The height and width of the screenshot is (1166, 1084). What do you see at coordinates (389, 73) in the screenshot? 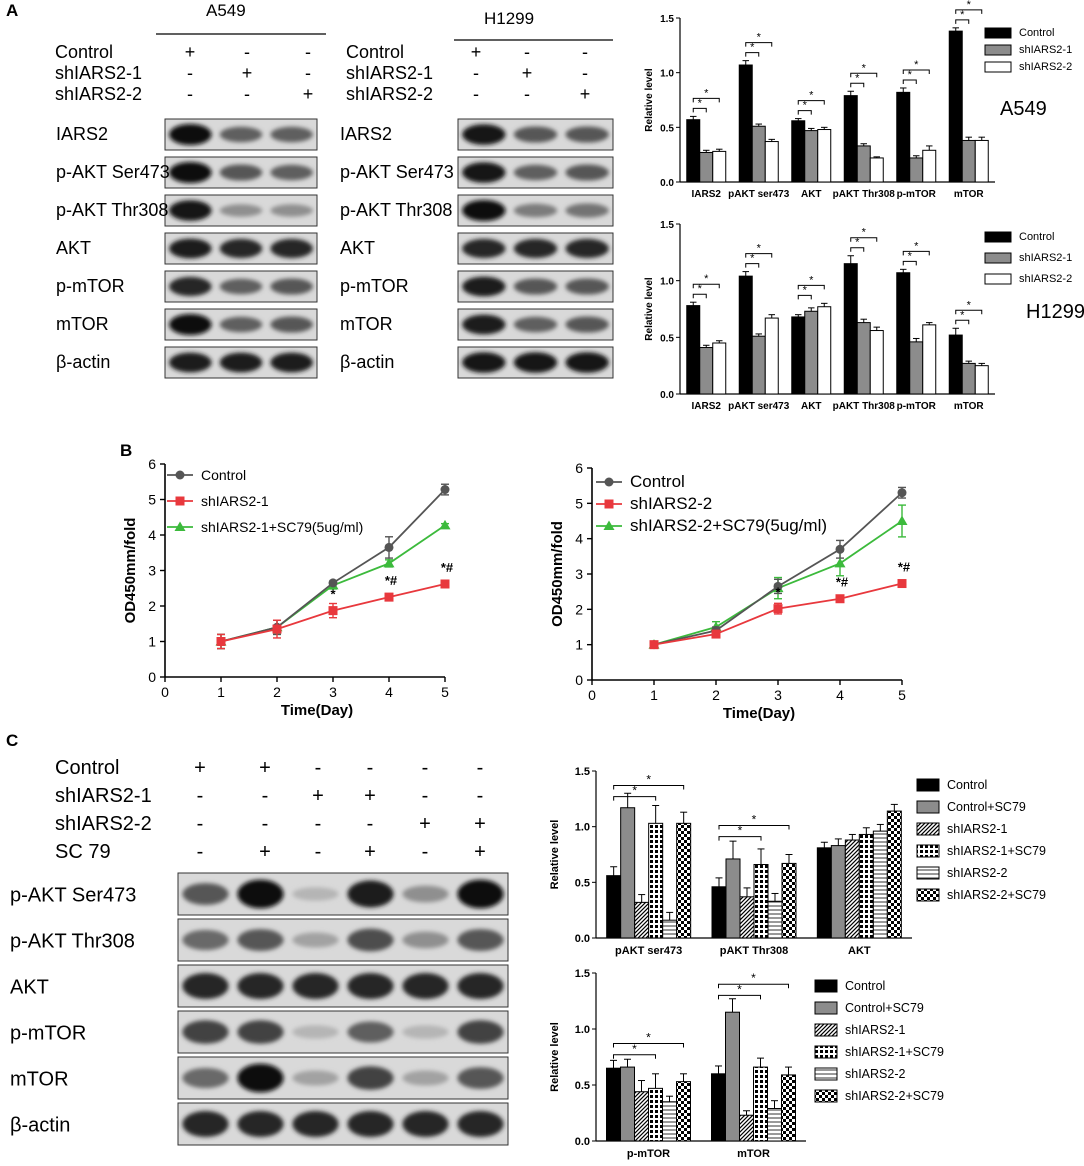
I see `condition-label: shIARS2-1` at bounding box center [389, 73].